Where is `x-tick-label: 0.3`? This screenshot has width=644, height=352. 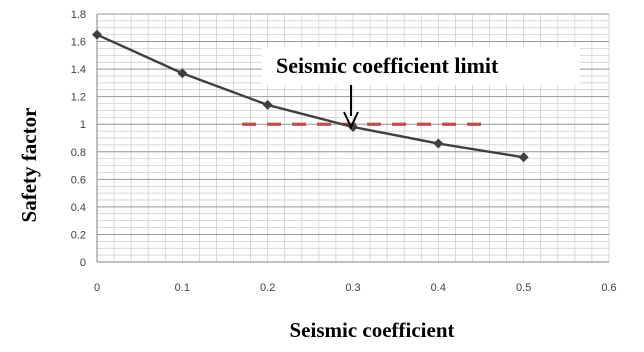 x-tick-label: 0.3 is located at coordinates (352, 288).